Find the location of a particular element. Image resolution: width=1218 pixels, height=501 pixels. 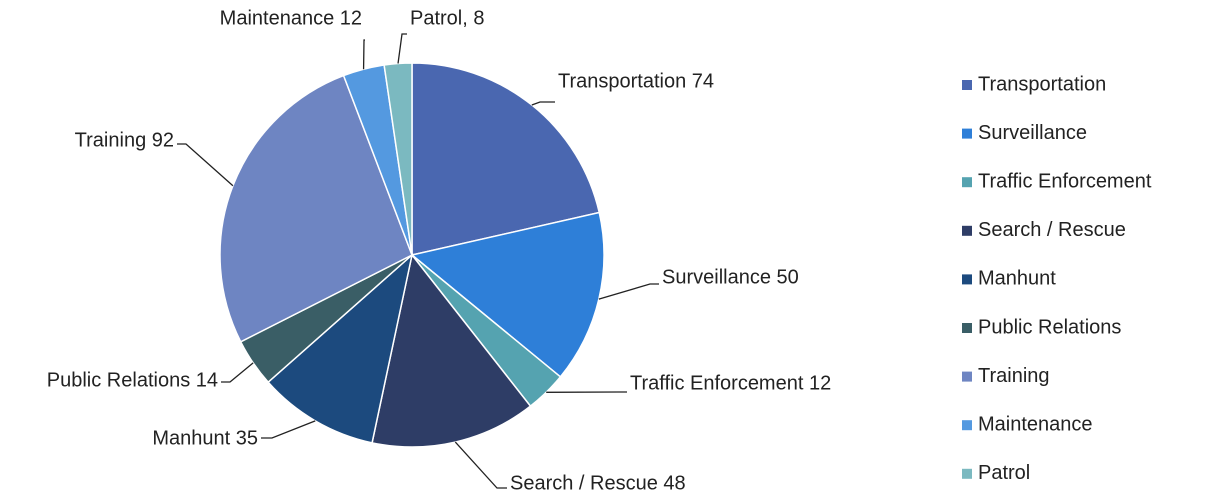

legend-label: Training is located at coordinates (1014, 376).